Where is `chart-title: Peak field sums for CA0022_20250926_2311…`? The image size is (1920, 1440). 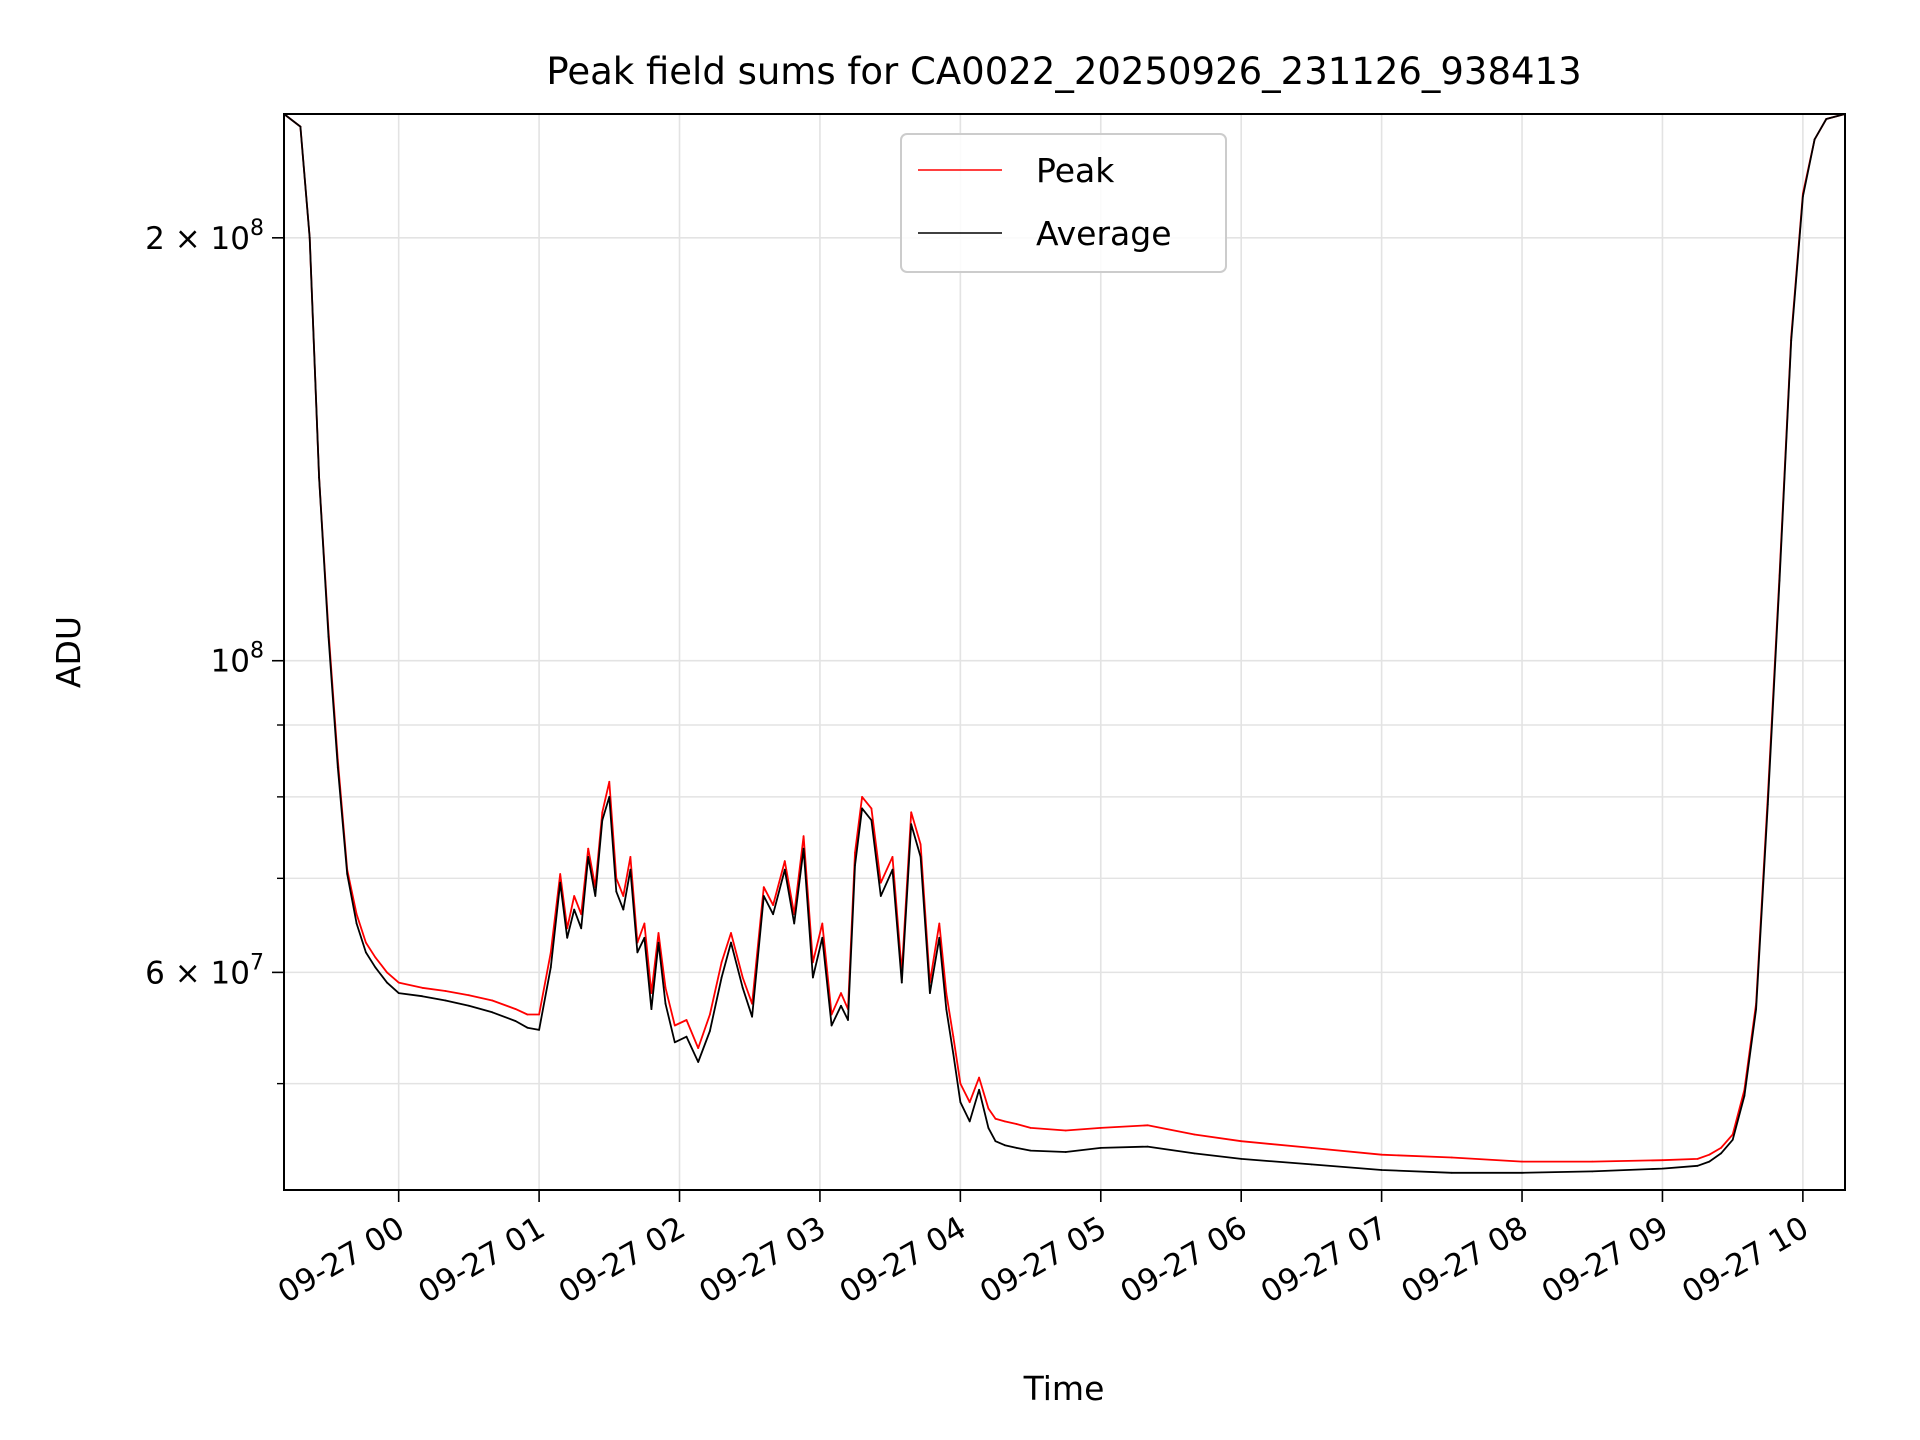
chart-title: Peak field sums for CA0022_20250926_2311… is located at coordinates (1063, 71).